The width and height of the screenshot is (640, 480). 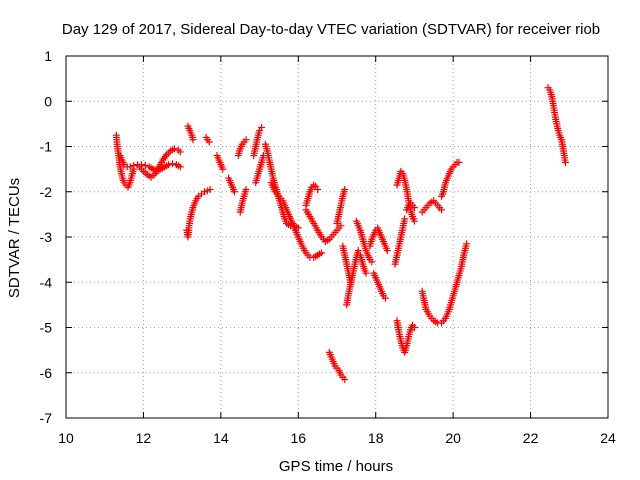 What do you see at coordinates (453, 438) in the screenshot?
I see `x-tick-label: 20` at bounding box center [453, 438].